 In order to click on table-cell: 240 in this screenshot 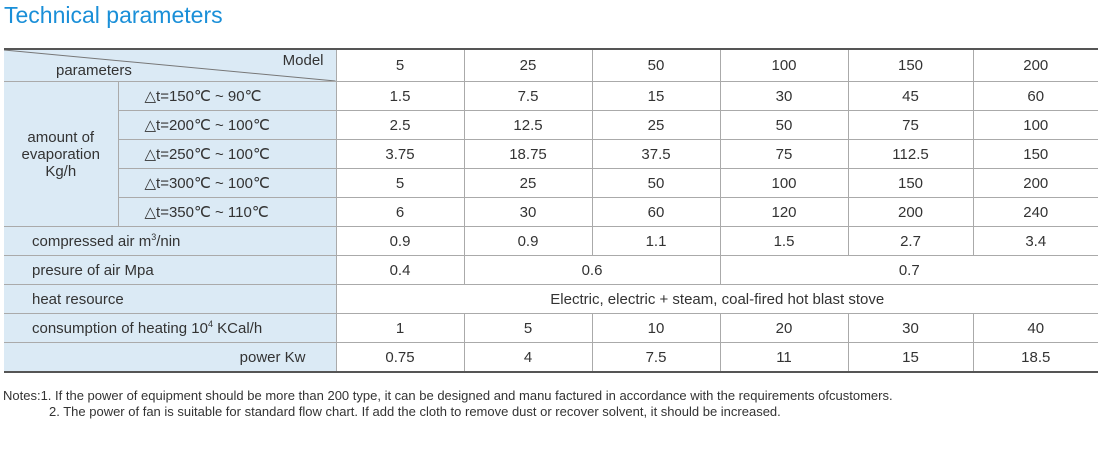, I will do `click(1035, 212)`.